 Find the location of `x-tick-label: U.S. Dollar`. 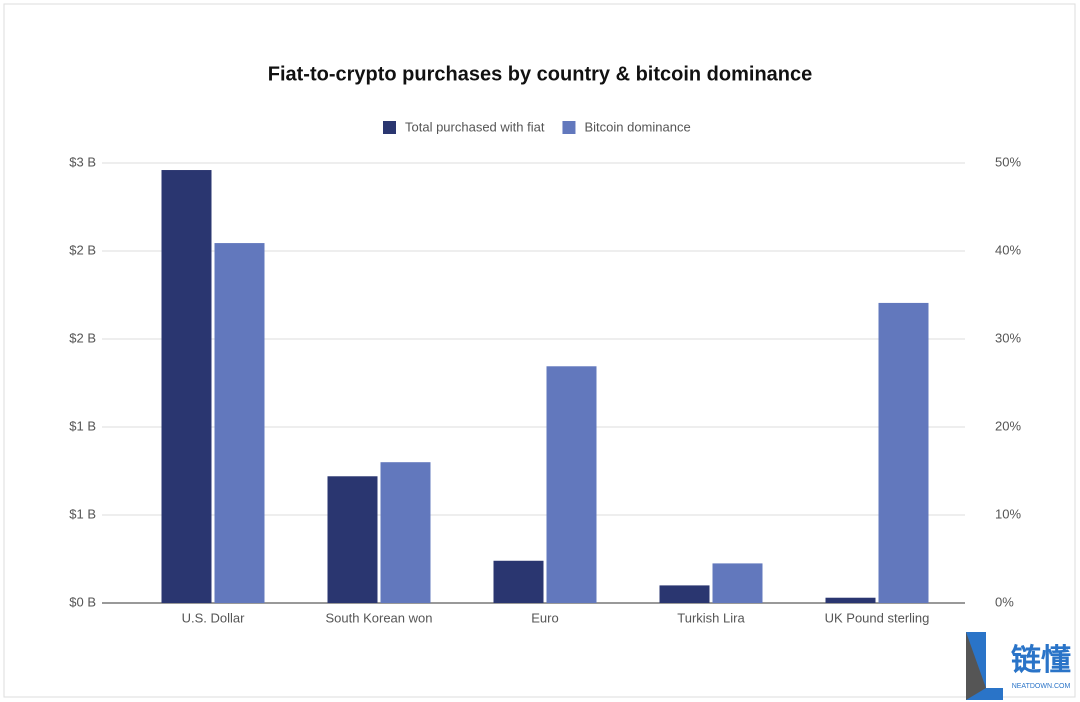

x-tick-label: U.S. Dollar is located at coordinates (214, 617).